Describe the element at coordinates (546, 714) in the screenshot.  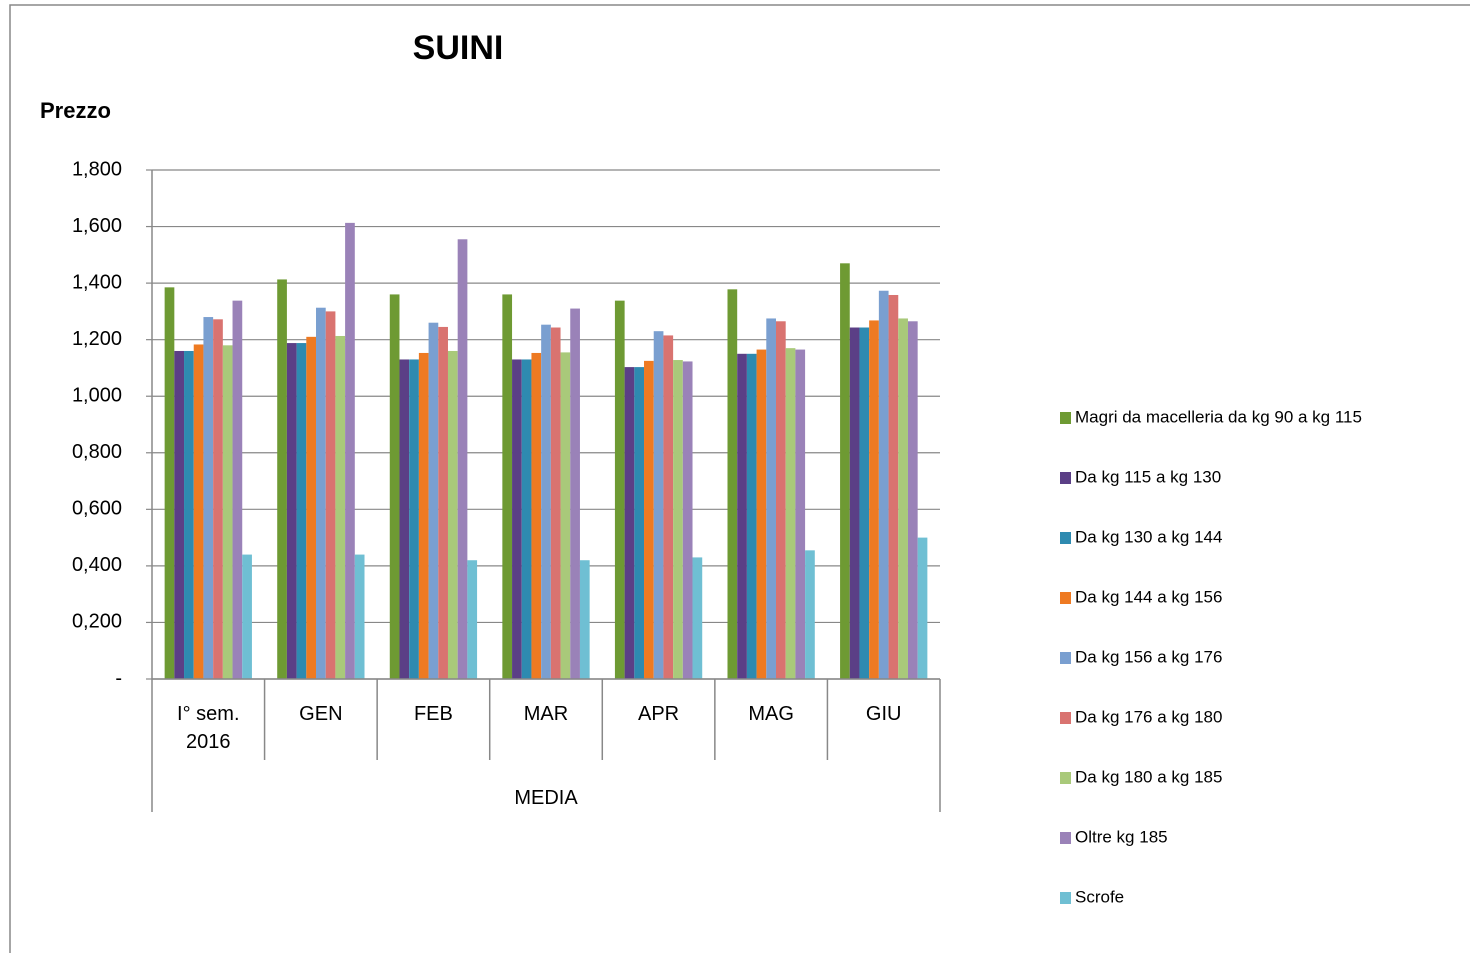
I see `x-tick-label: MAR` at that location.